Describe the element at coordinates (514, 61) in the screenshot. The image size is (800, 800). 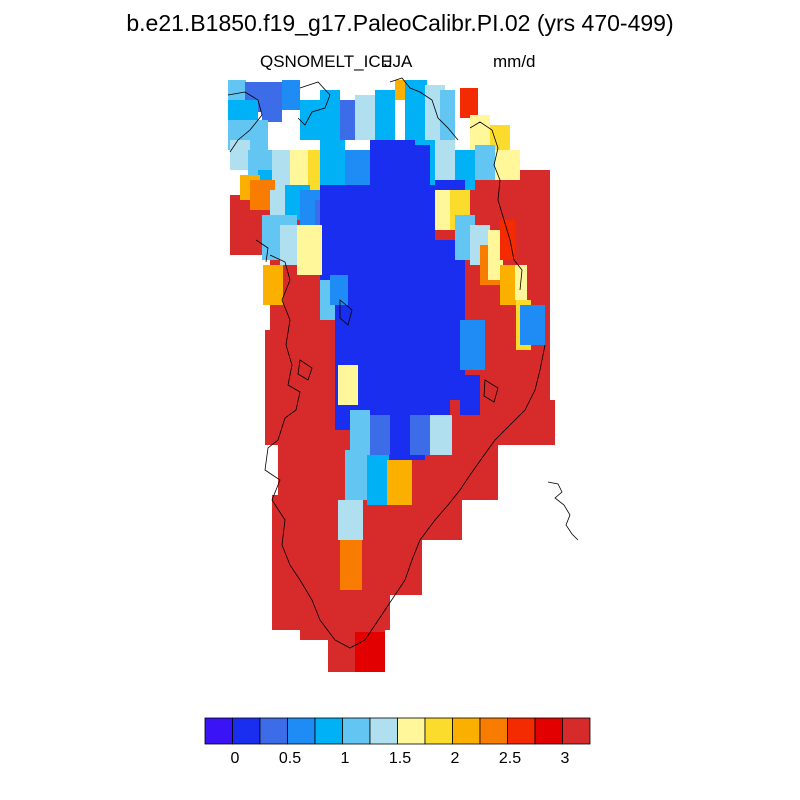
I see `units-label: mm/d` at that location.